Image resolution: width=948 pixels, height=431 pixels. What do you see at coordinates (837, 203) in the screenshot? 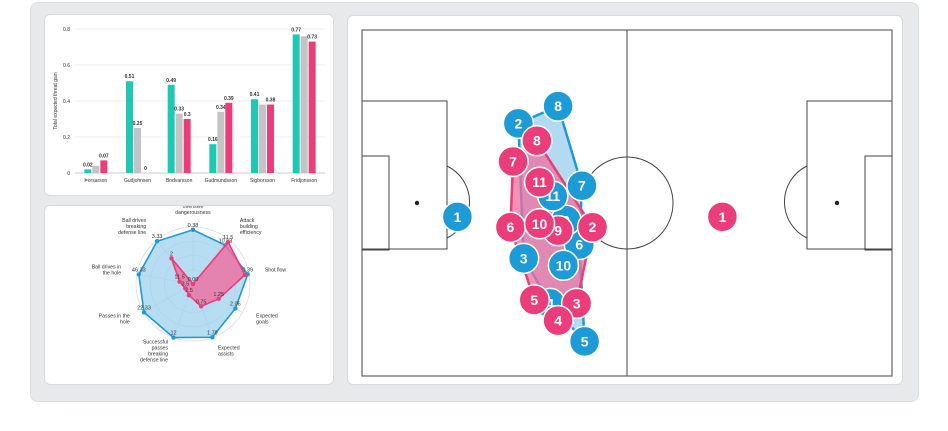
I see `right-penalty-spot` at bounding box center [837, 203].